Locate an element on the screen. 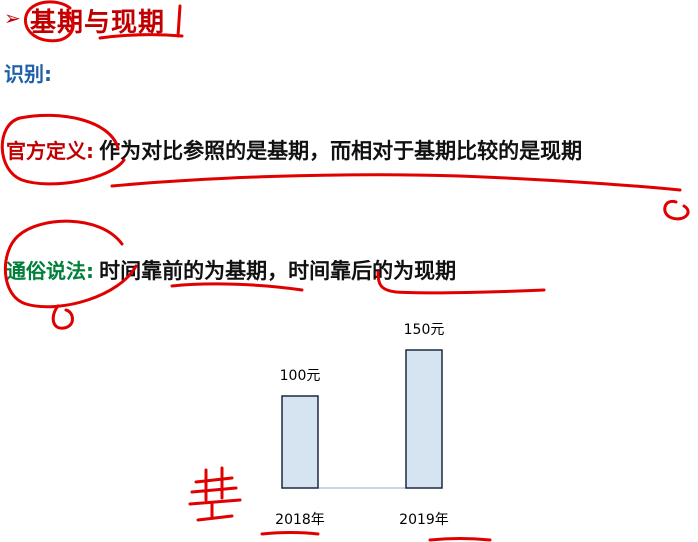  official-text-end-mark is located at coordinates (676, 210).